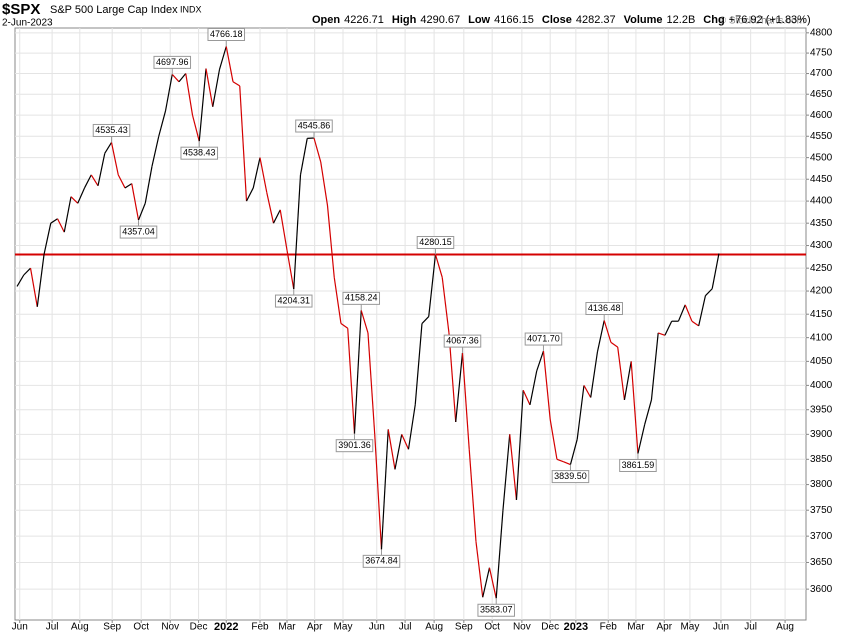 The image size is (850, 638). I want to click on y-tick-label: 4400, so click(821, 201).